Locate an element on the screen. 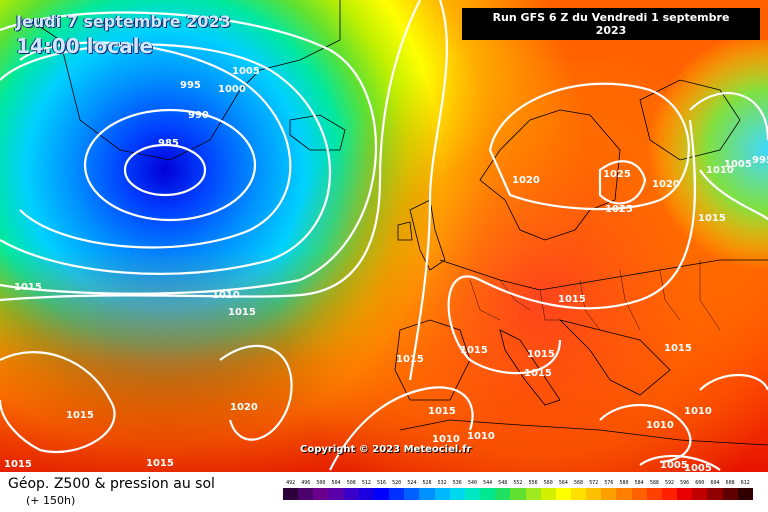 Image resolution: width=768 pixels, height=512 pixels. color-scale-swatches is located at coordinates (518, 494).